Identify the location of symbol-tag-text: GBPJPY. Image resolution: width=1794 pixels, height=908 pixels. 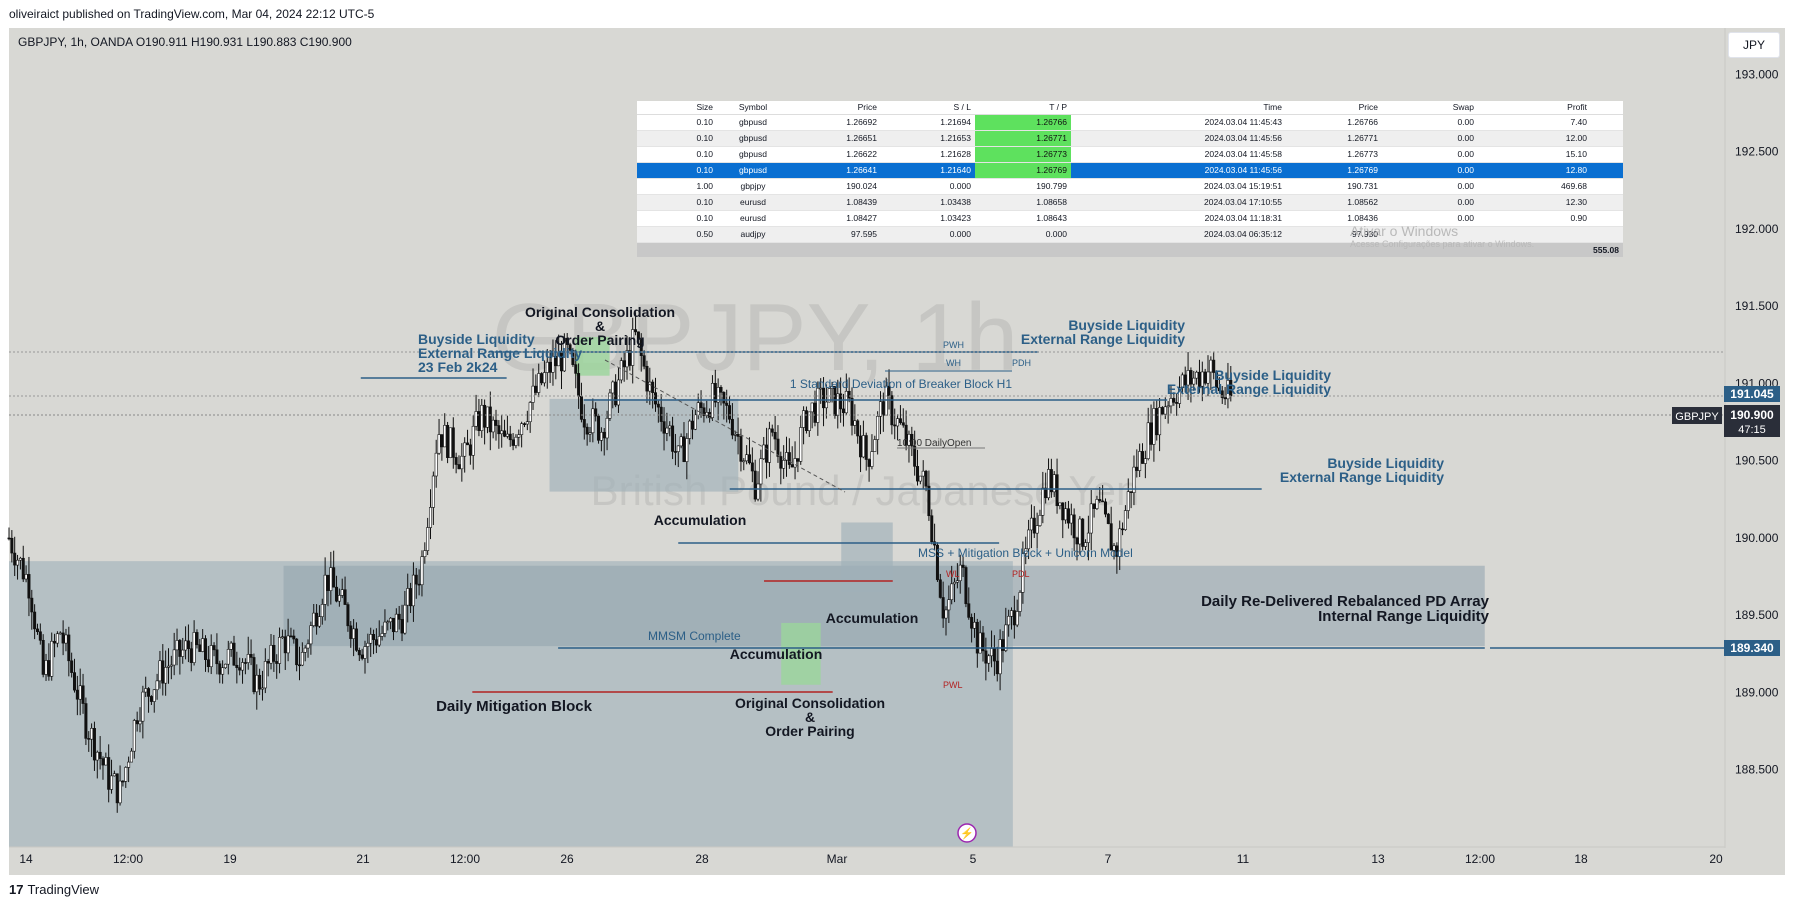
(1697, 417).